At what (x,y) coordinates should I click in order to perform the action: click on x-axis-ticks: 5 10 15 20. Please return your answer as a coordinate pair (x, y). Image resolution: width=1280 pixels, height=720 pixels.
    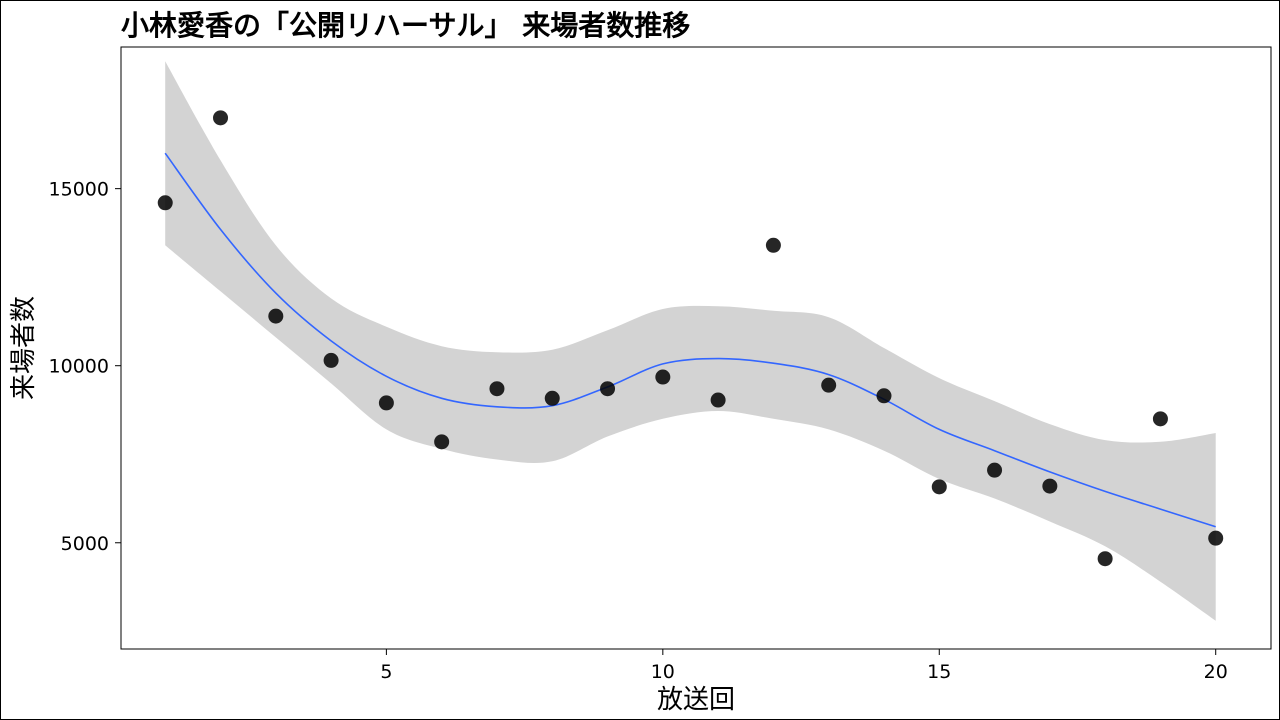
    Looking at the image, I should click on (804, 666).